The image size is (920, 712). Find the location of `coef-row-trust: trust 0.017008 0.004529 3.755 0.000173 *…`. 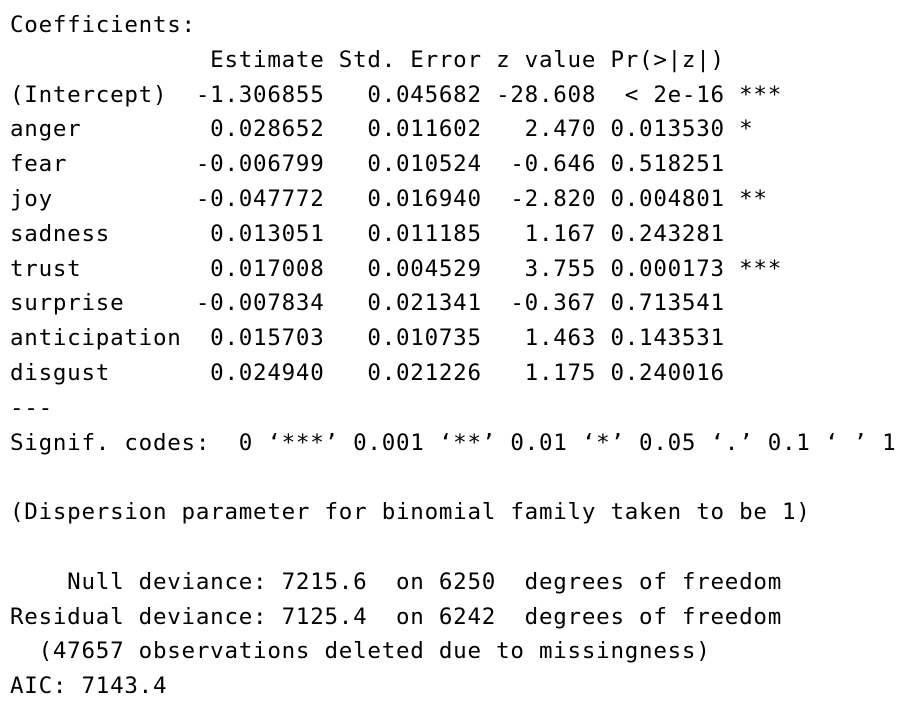

coef-row-trust: trust 0.017008 0.004529 3.755 0.000173 *… is located at coordinates (396, 268).